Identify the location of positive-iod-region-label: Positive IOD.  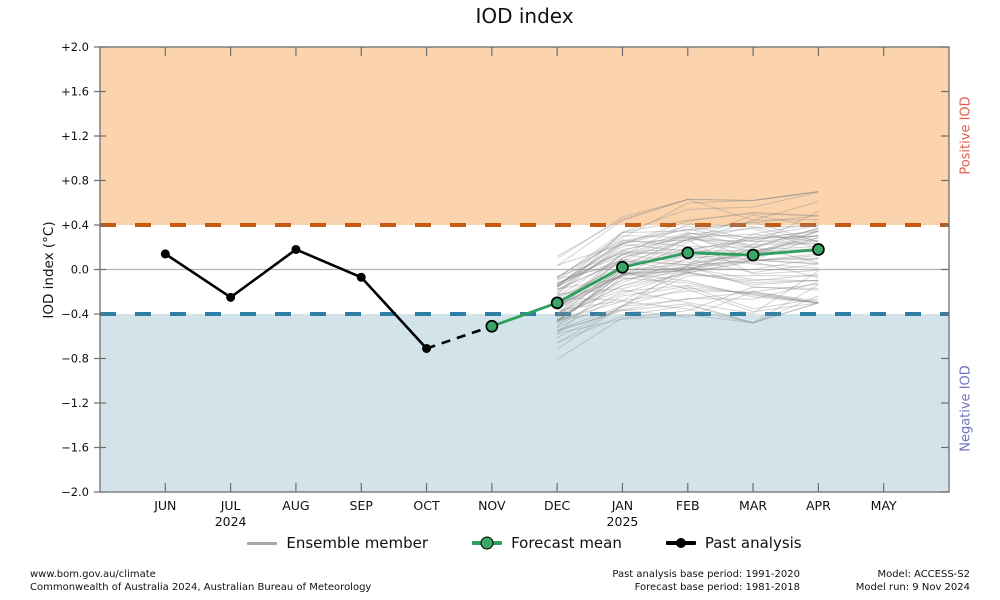
(966, 135).